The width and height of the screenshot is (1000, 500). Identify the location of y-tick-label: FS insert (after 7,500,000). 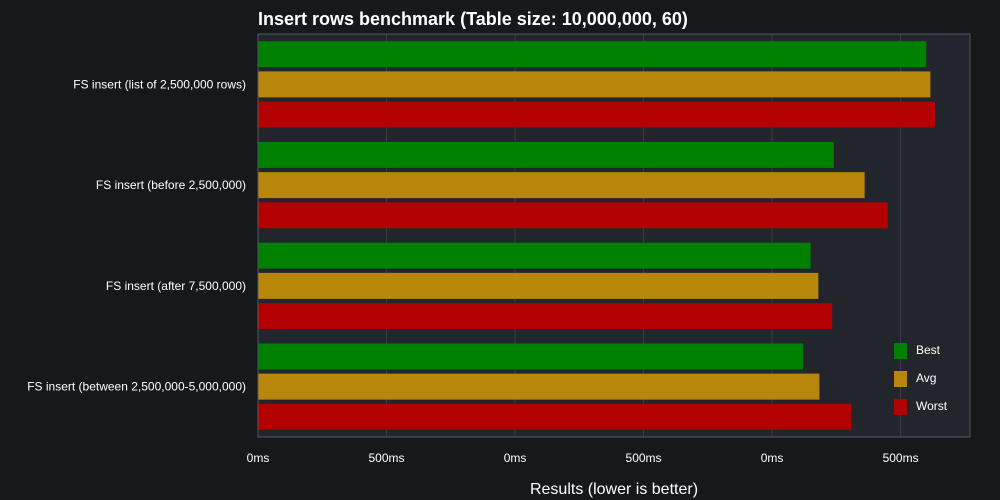
(176, 286).